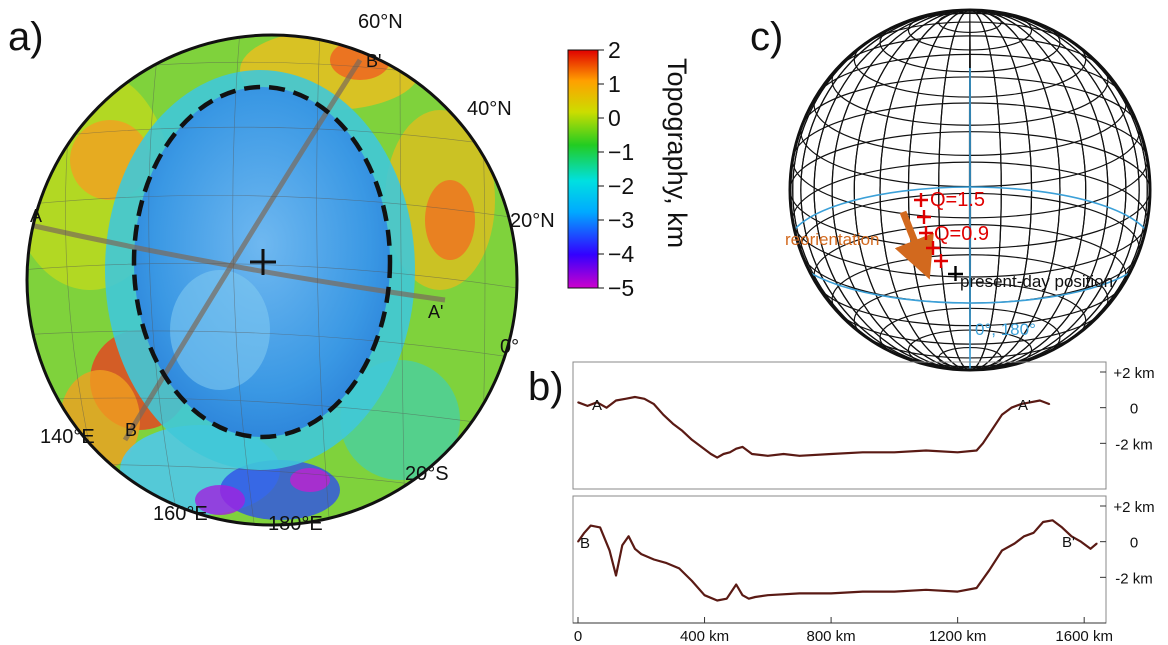 The width and height of the screenshot is (1168, 645). Describe the element at coordinates (863, 559) in the screenshot. I see `profile-b-chart: +2 km 0 -2 km B B'` at that location.